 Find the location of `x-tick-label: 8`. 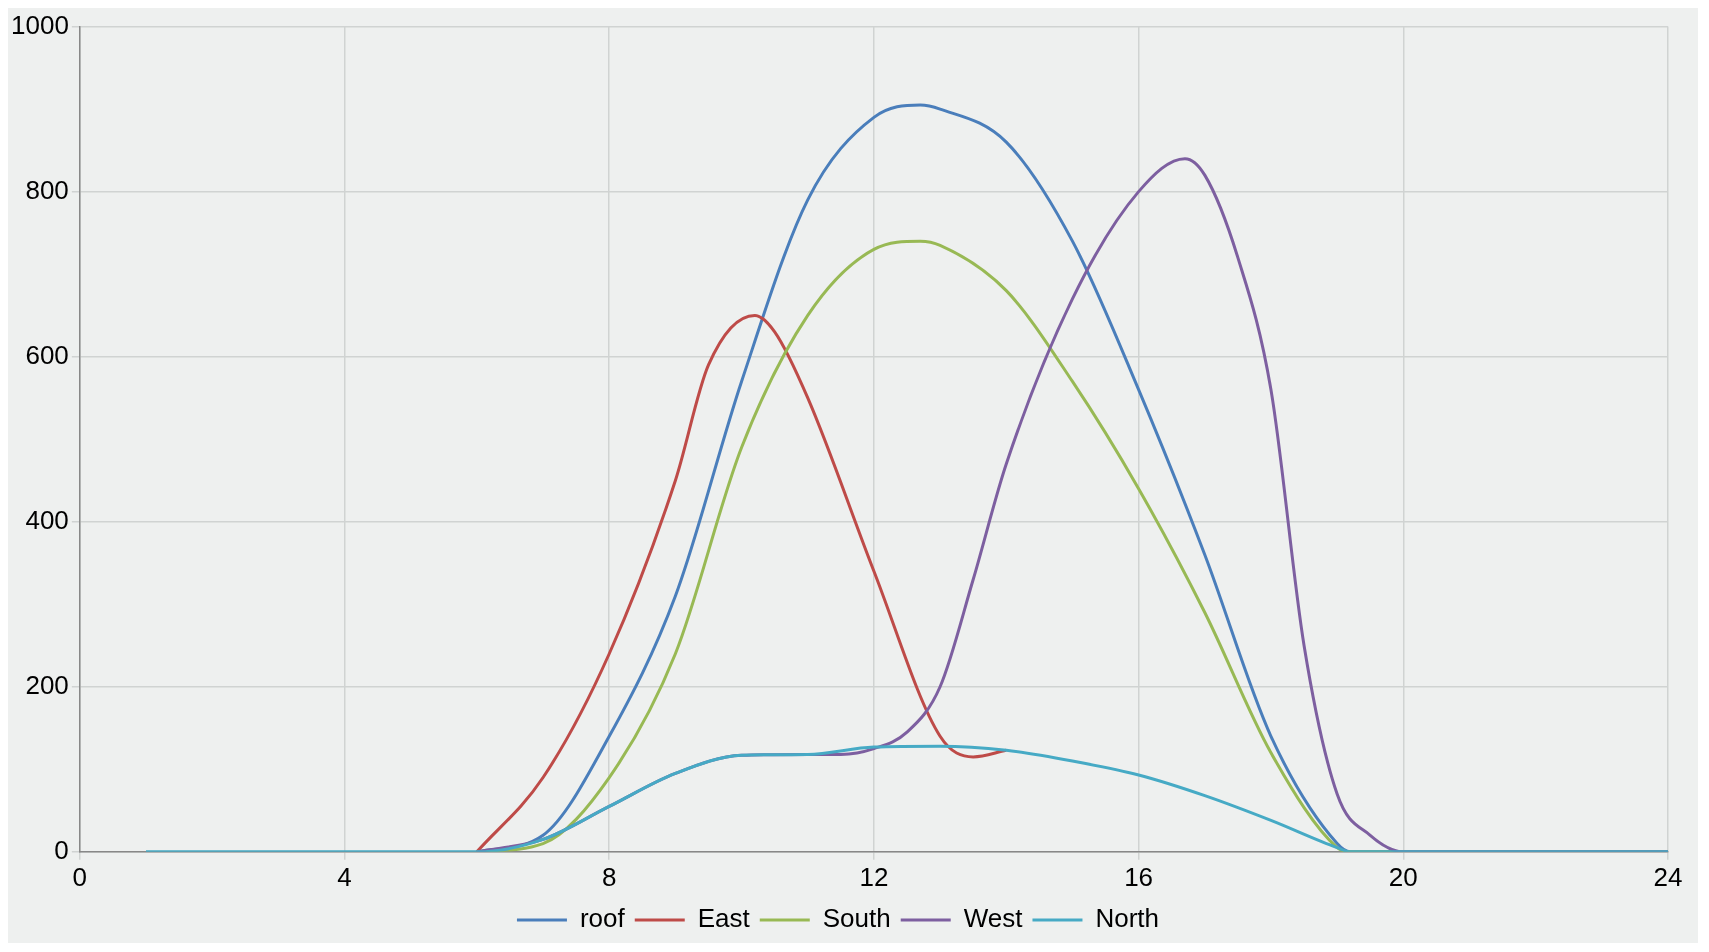

x-tick-label: 8 is located at coordinates (609, 876).